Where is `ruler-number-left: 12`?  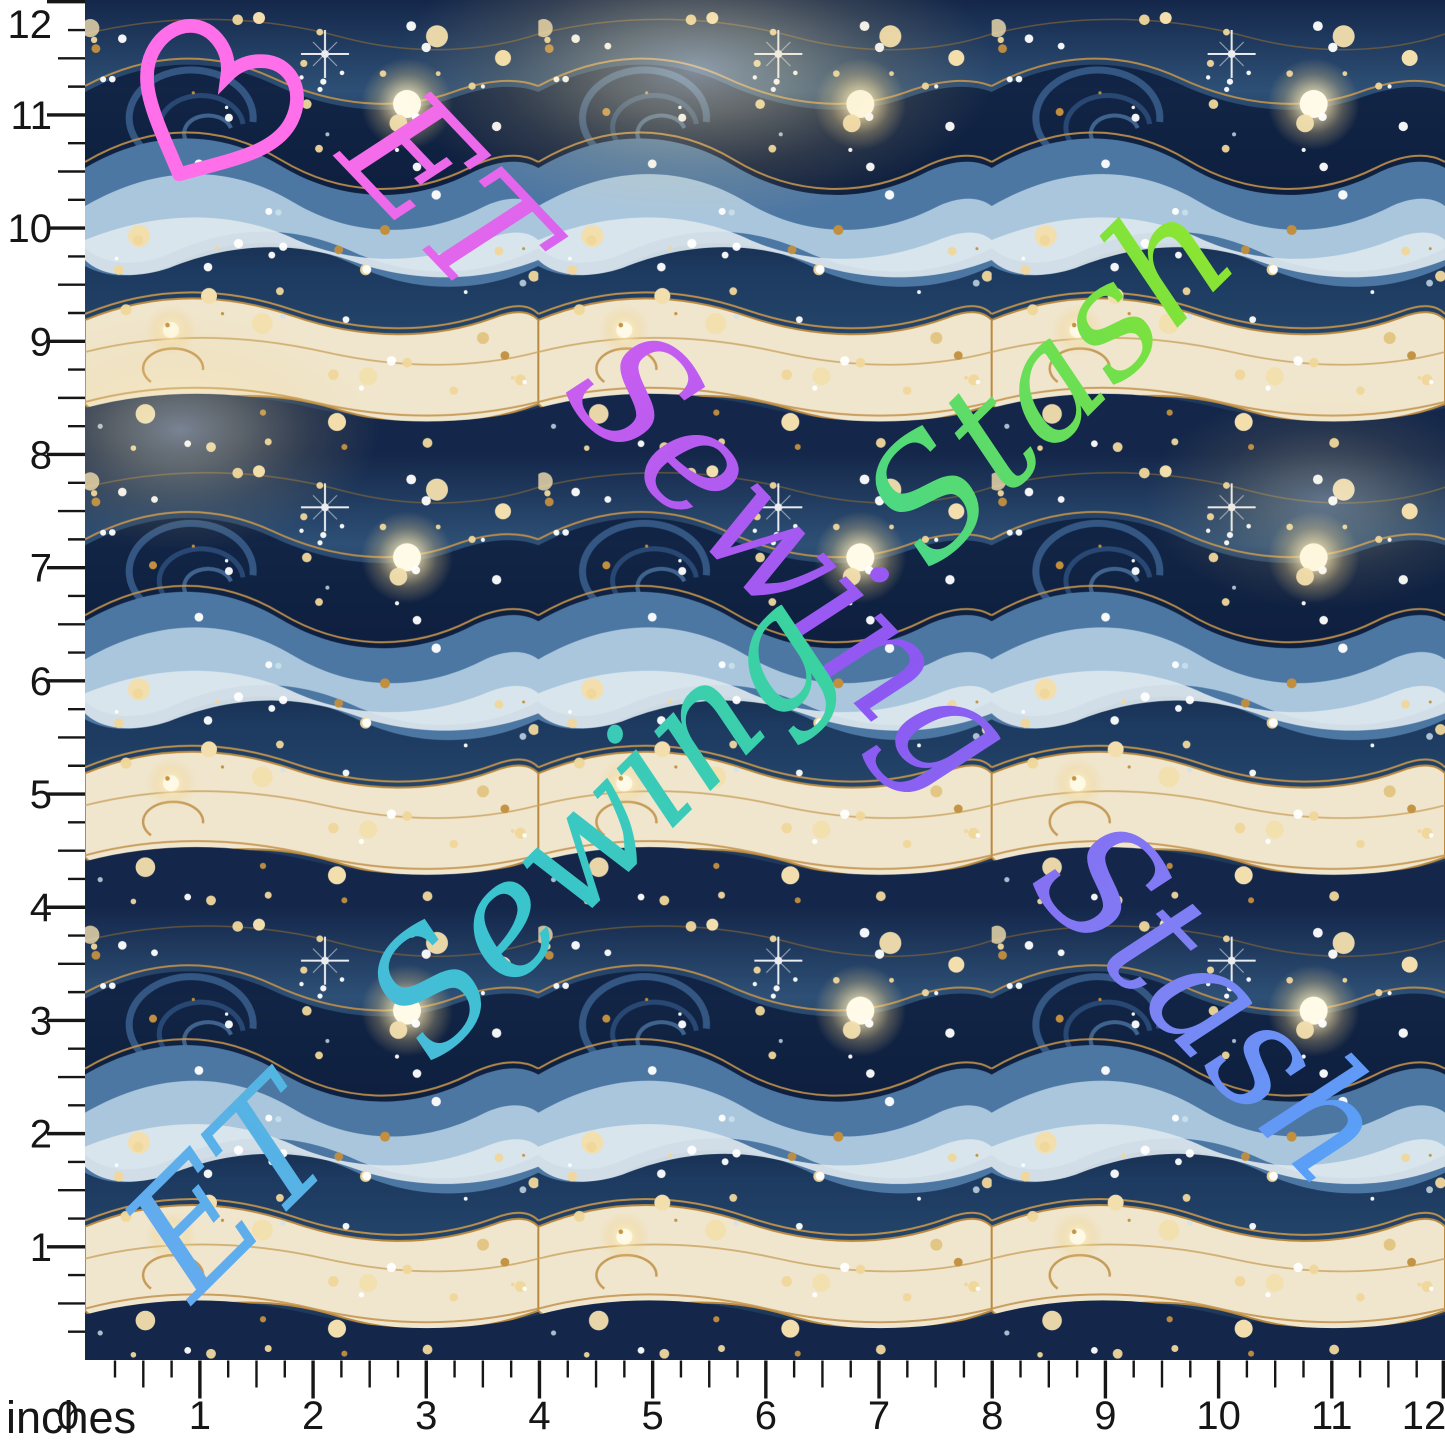 ruler-number-left: 12 is located at coordinates (30, 25).